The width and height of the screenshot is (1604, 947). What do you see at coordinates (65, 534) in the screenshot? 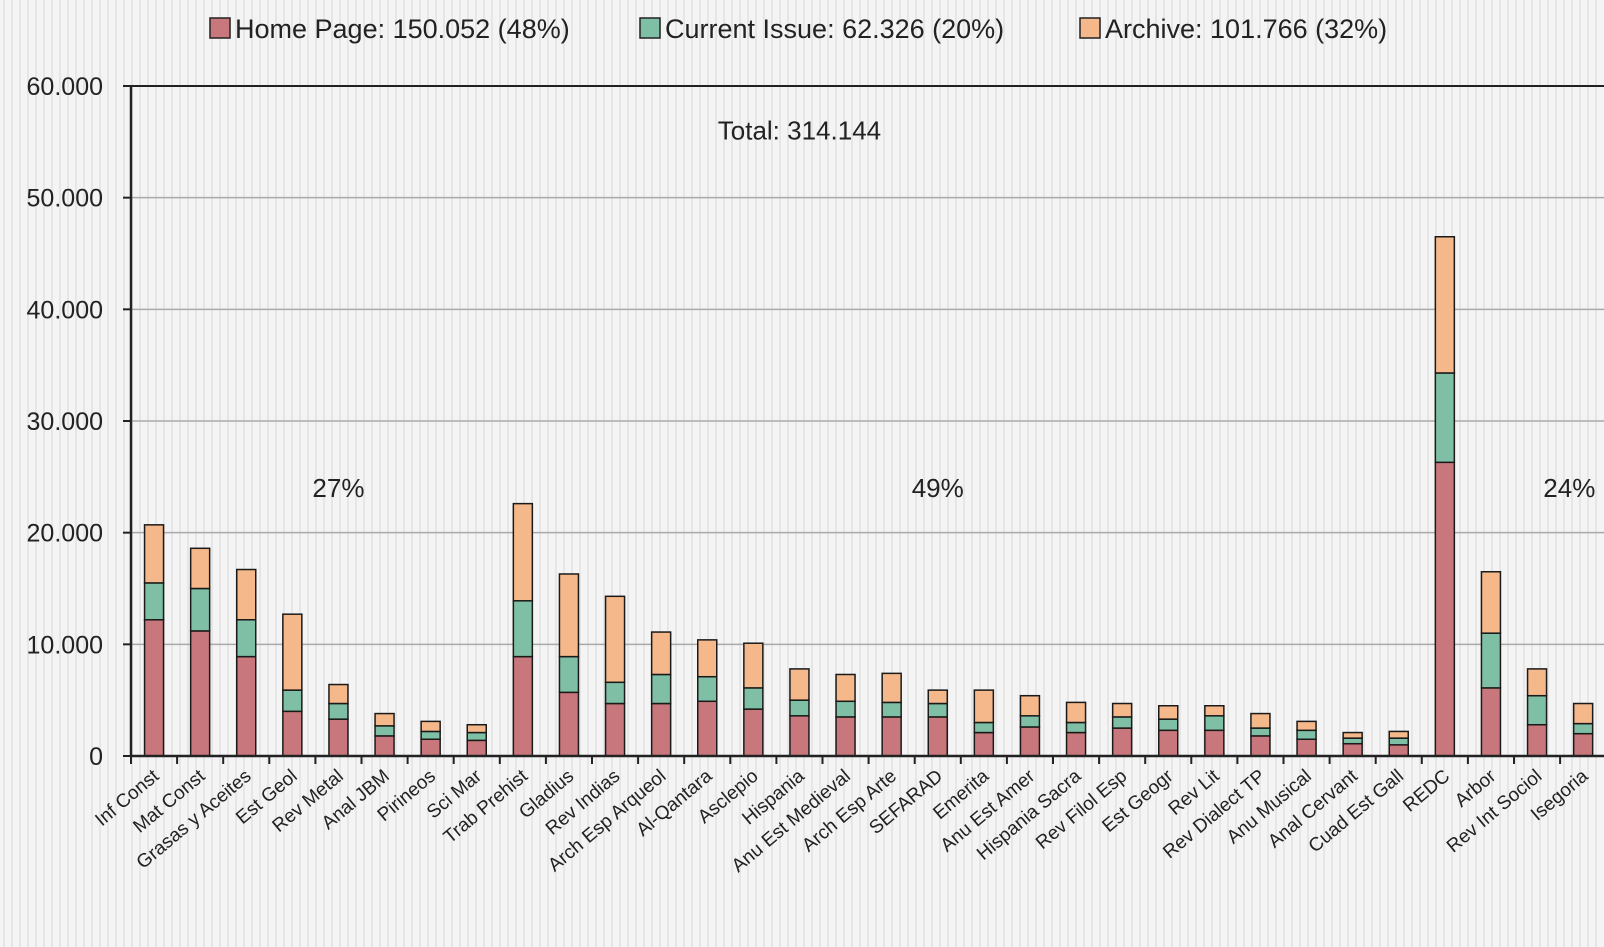
I see `y-tick-label: 20.000` at bounding box center [65, 534].